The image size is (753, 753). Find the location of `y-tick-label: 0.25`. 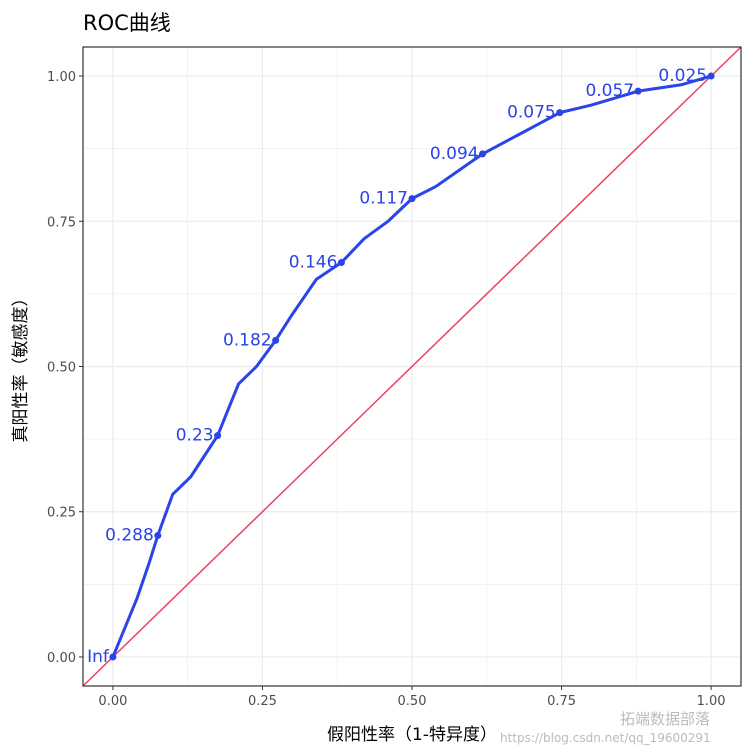

y-tick-label: 0.25 is located at coordinates (61, 513).